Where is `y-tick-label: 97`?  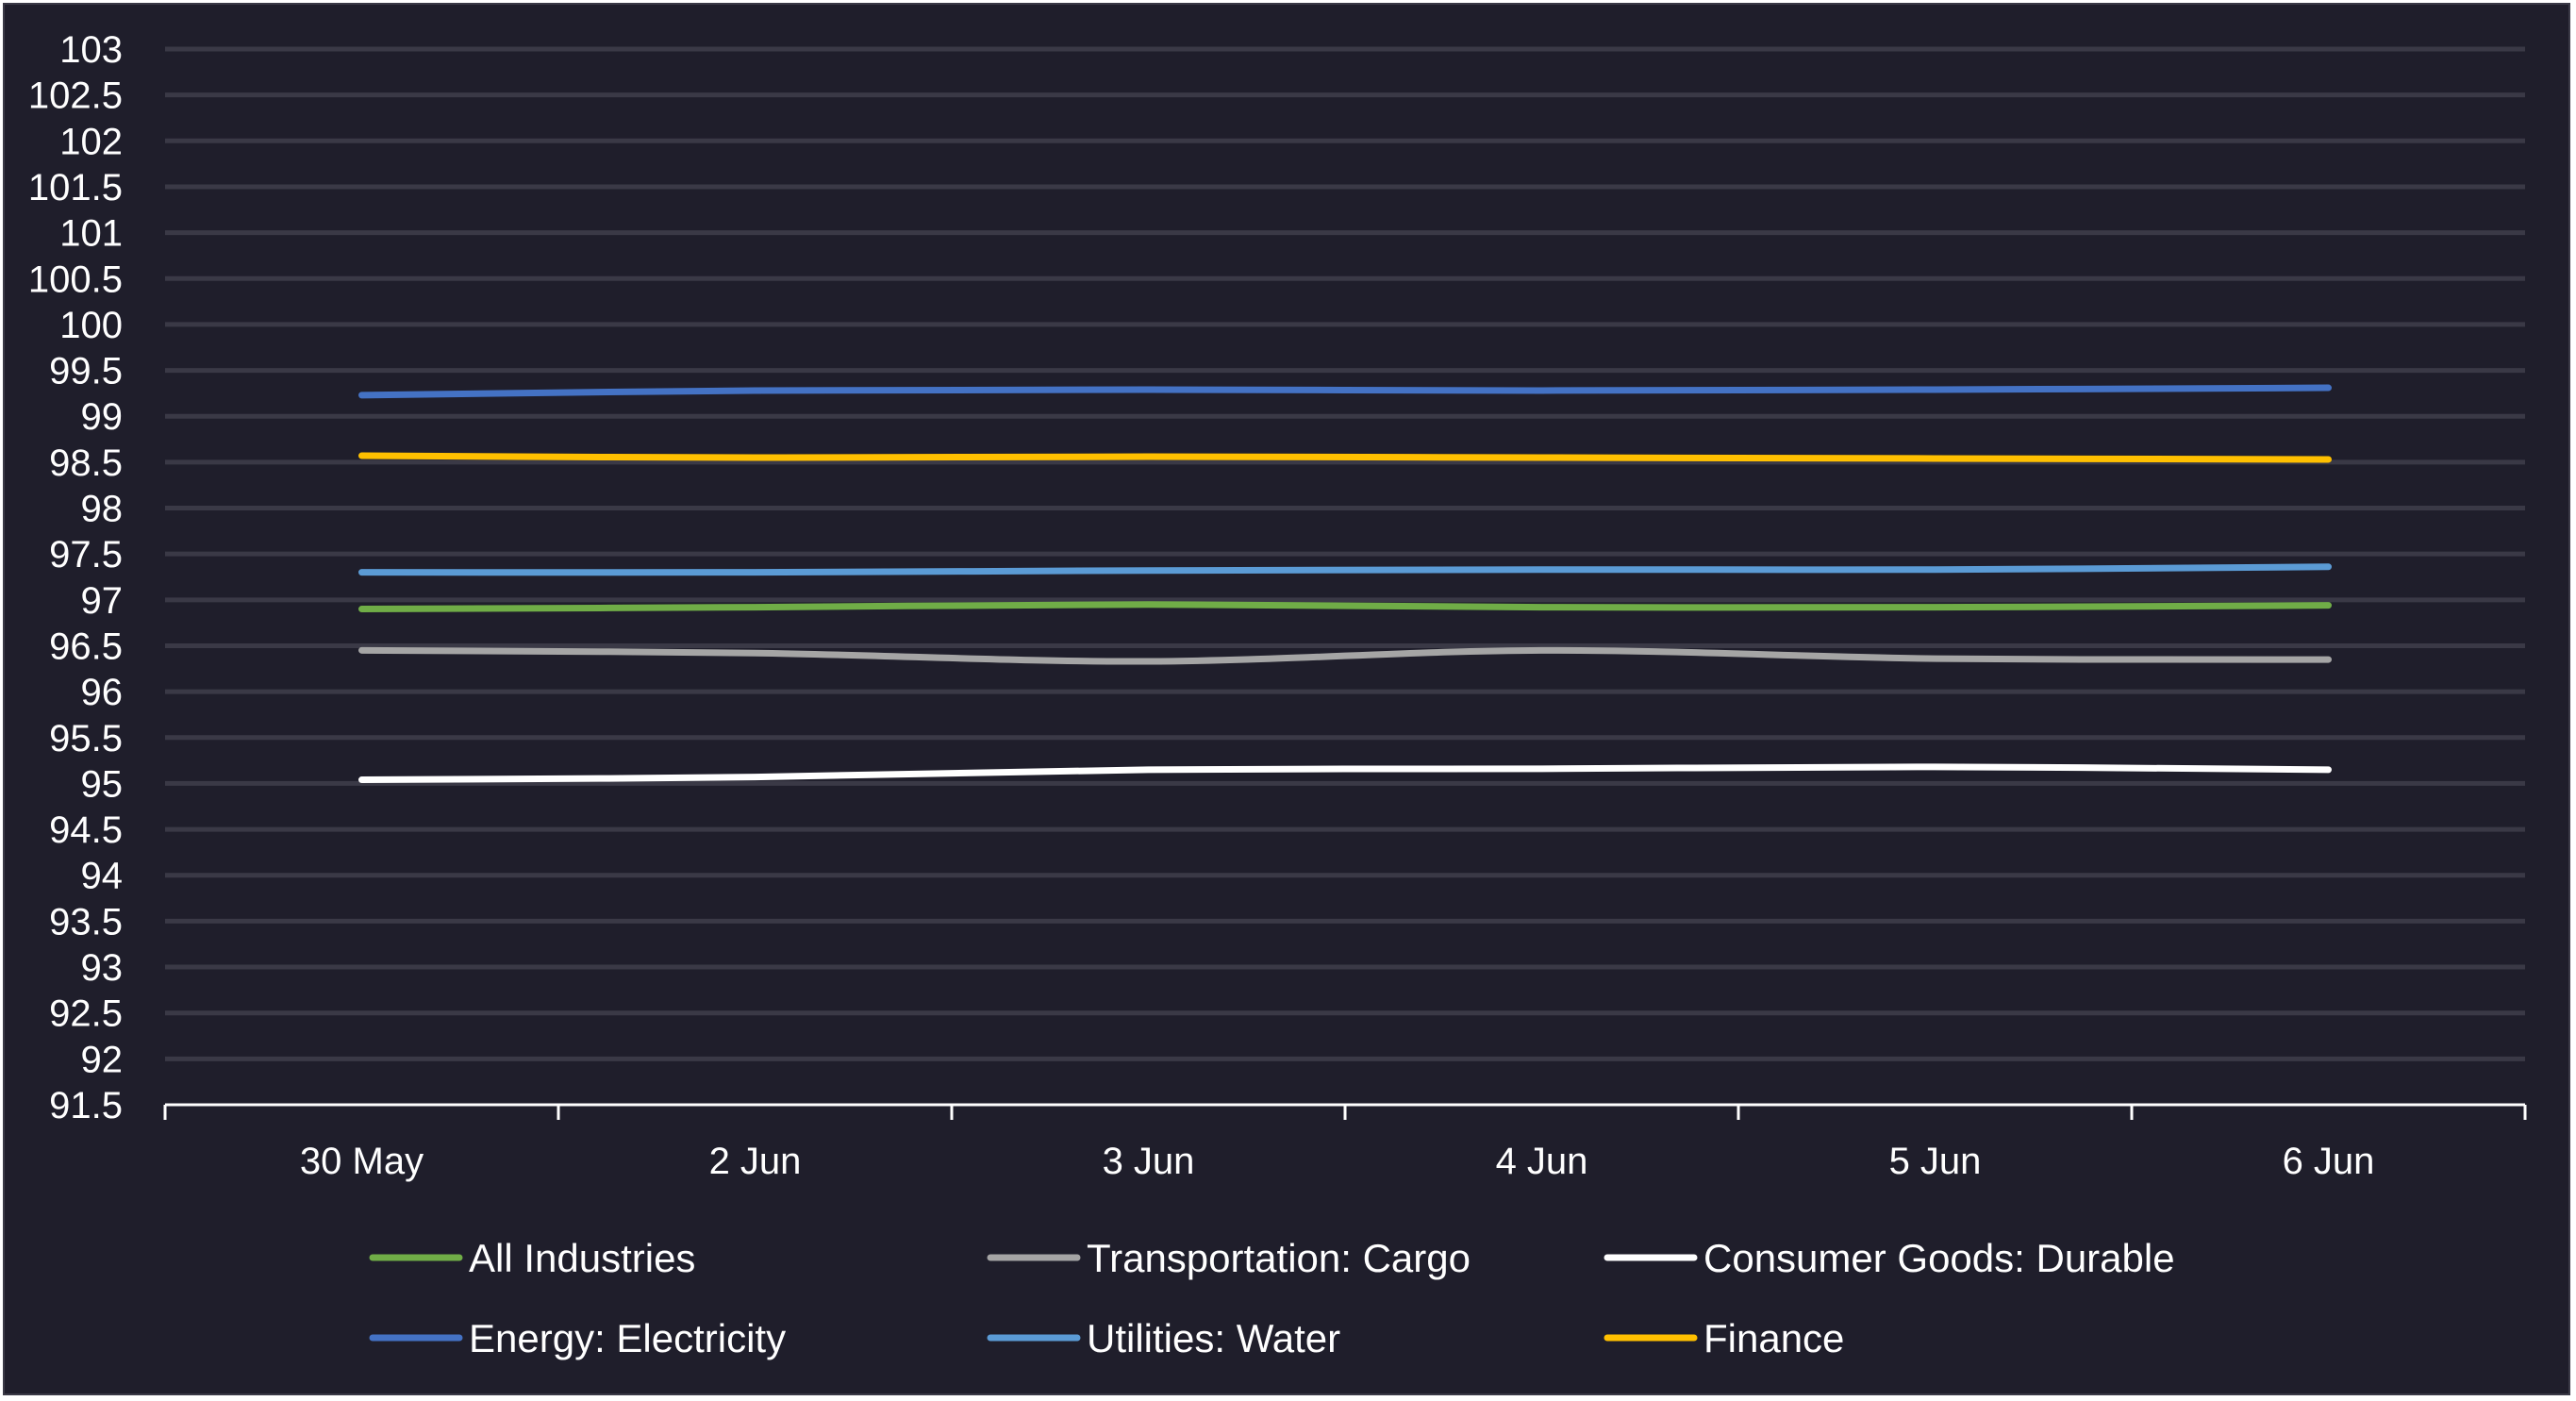 y-tick-label: 97 is located at coordinates (102, 601).